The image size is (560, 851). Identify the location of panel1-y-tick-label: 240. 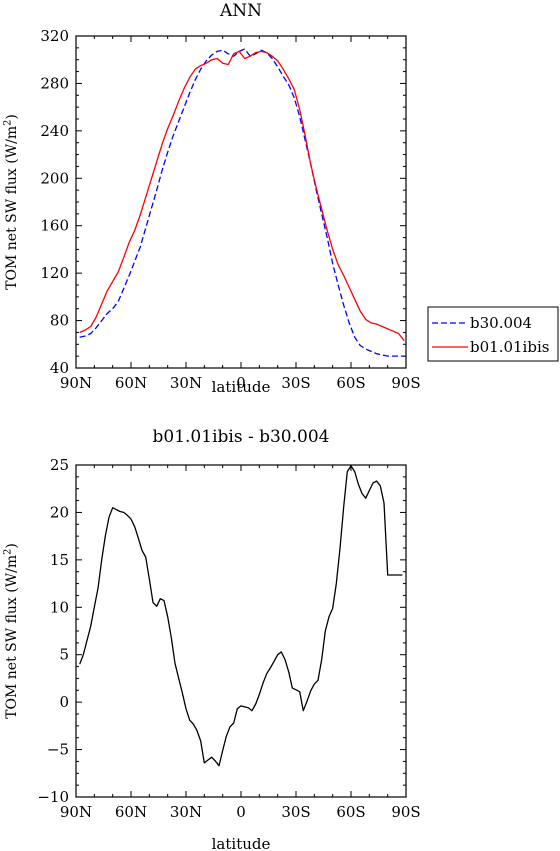
(54, 131).